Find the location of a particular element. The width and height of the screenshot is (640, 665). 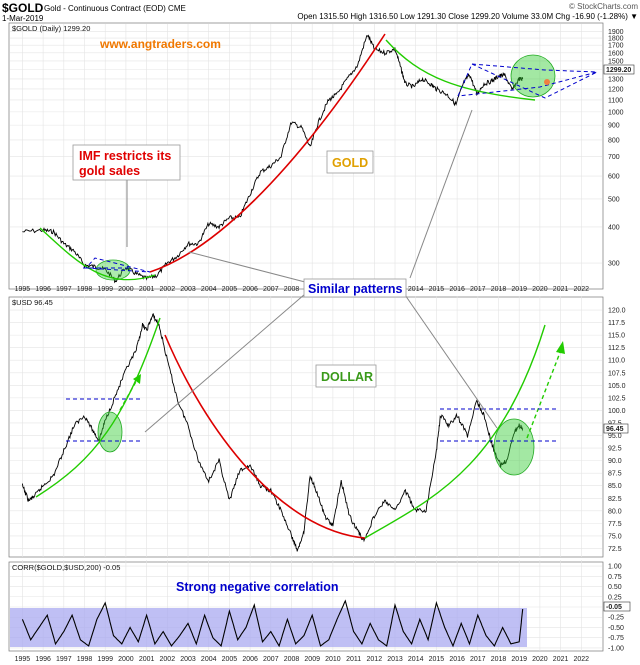

corr-panel-frame is located at coordinates (306, 606).